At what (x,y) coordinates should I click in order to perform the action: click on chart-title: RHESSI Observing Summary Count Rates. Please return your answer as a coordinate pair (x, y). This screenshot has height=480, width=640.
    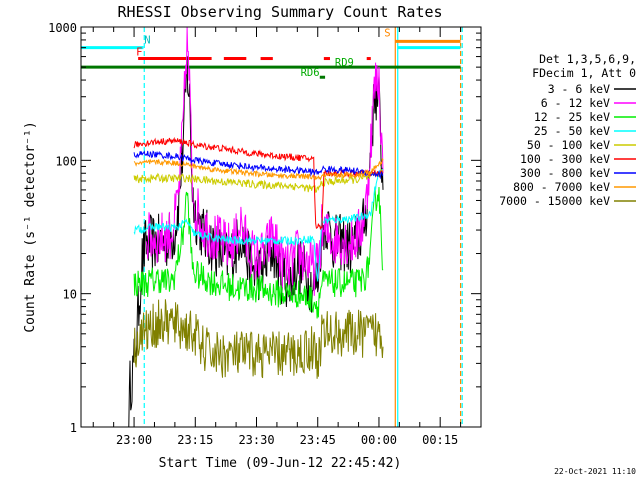
    Looking at the image, I should click on (279, 12).